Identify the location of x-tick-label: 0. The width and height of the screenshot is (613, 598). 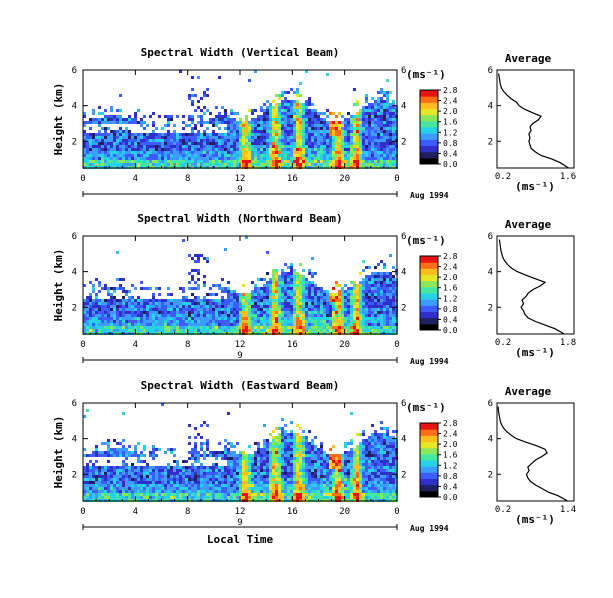
(82, 345).